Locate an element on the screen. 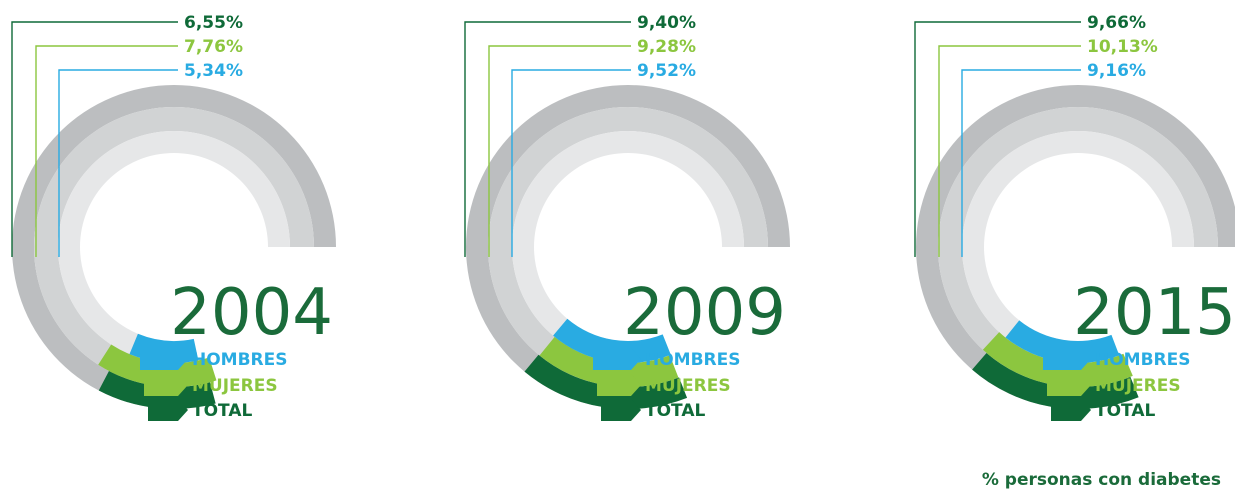  value-label-mujeres: 7,76% is located at coordinates (213, 47).